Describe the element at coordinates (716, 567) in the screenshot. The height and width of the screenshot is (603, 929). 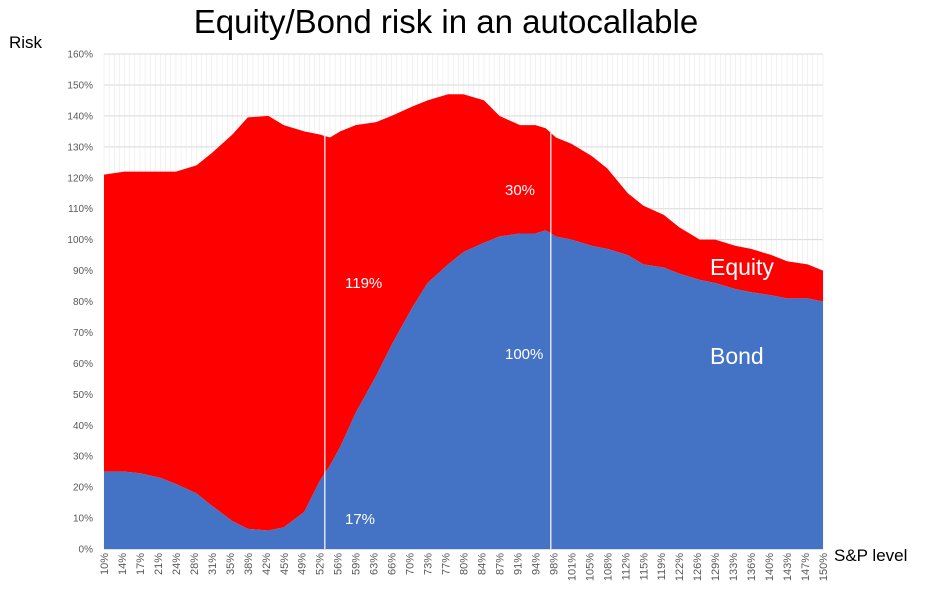
I see `x-tick-label: 129%` at that location.